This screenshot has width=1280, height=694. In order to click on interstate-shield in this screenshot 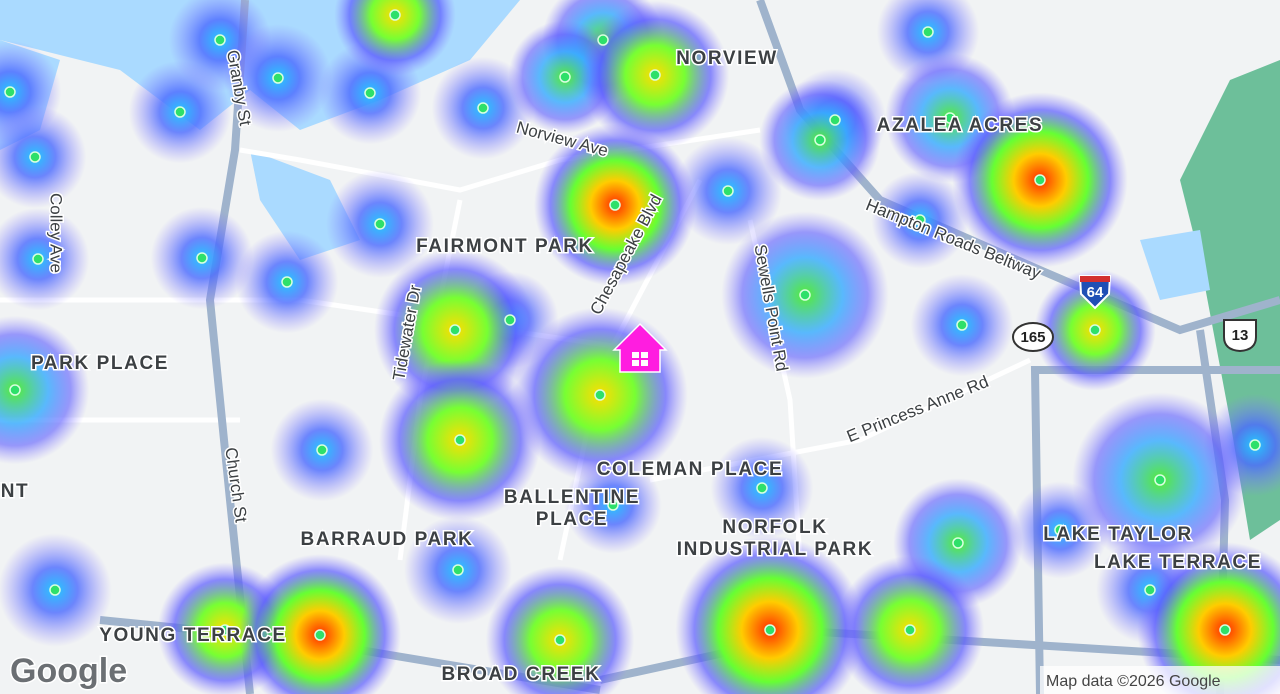, I will do `click(1095, 292)`.